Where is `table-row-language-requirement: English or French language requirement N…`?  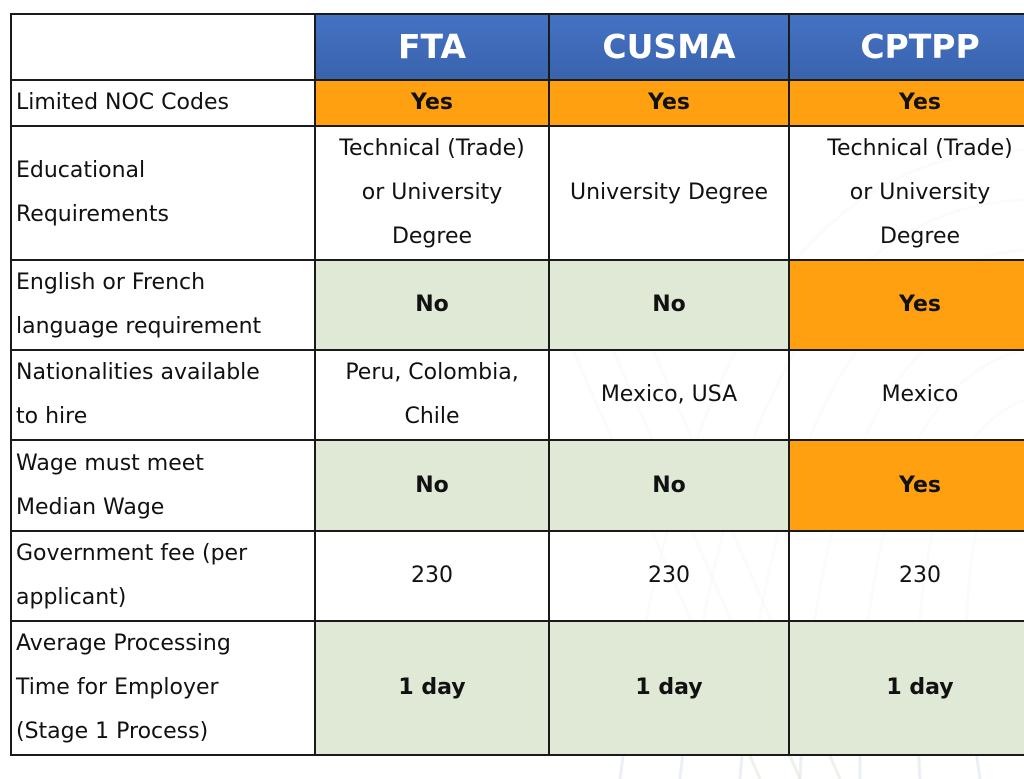
table-row-language-requirement: English or French language requirement N… is located at coordinates (517, 305).